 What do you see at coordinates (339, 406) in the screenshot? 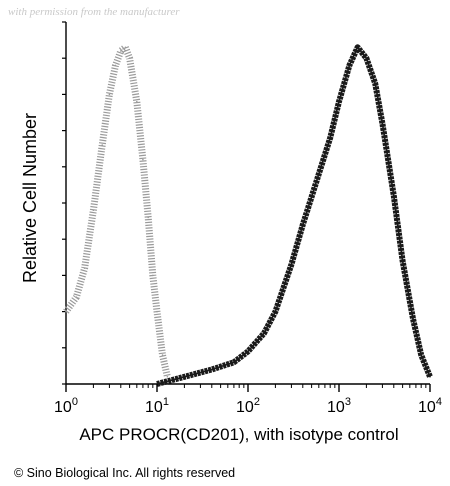
I see `x-tick-label: 10³` at bounding box center [339, 406].